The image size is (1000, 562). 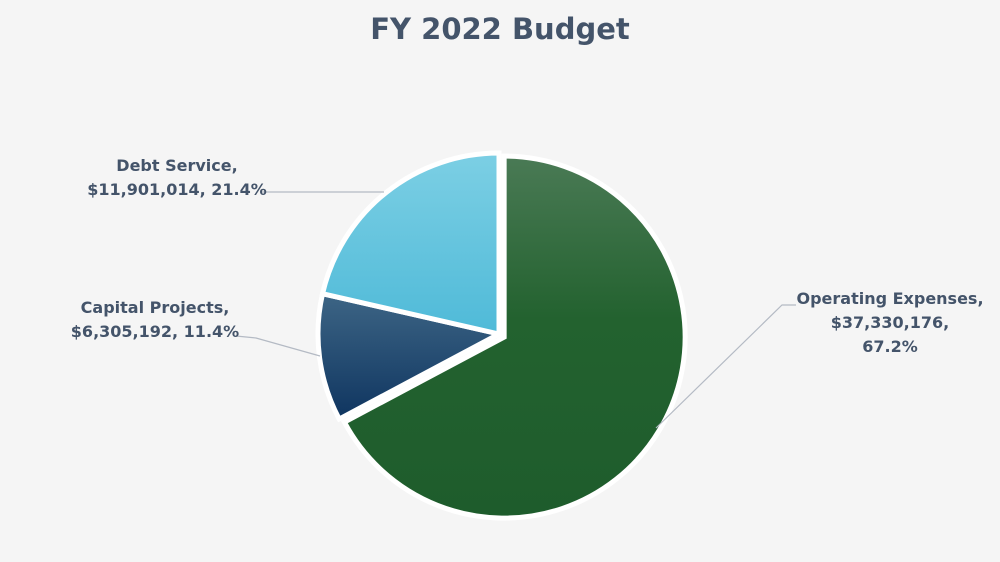 What do you see at coordinates (725, 366) in the screenshot?
I see `leader-line-operating-expenses` at bounding box center [725, 366].